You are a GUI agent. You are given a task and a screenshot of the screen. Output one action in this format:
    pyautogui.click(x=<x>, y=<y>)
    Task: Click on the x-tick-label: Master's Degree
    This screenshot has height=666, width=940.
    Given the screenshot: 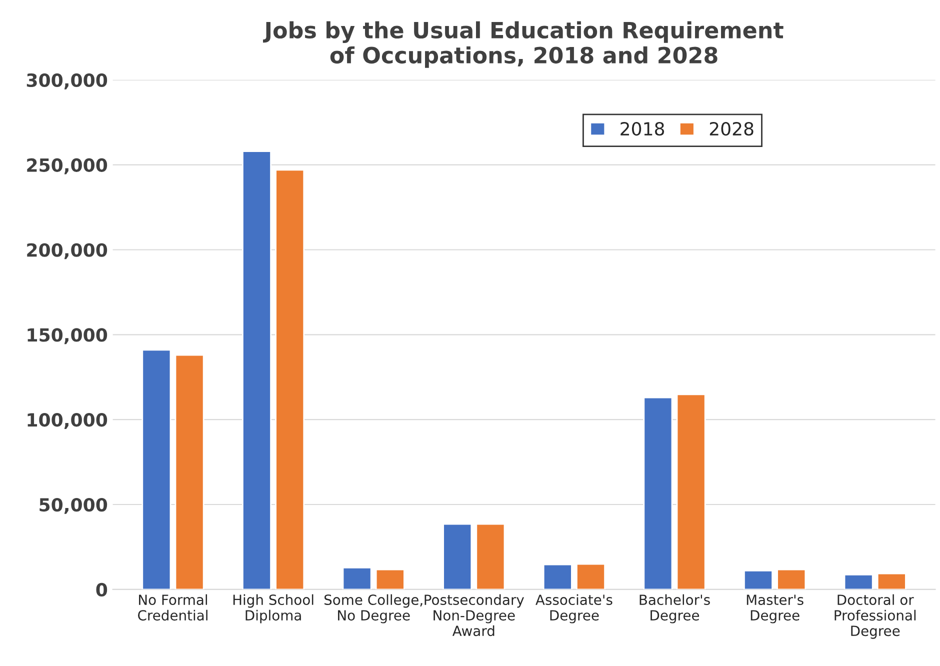 What is the action you would take?
    pyautogui.click(x=775, y=609)
    